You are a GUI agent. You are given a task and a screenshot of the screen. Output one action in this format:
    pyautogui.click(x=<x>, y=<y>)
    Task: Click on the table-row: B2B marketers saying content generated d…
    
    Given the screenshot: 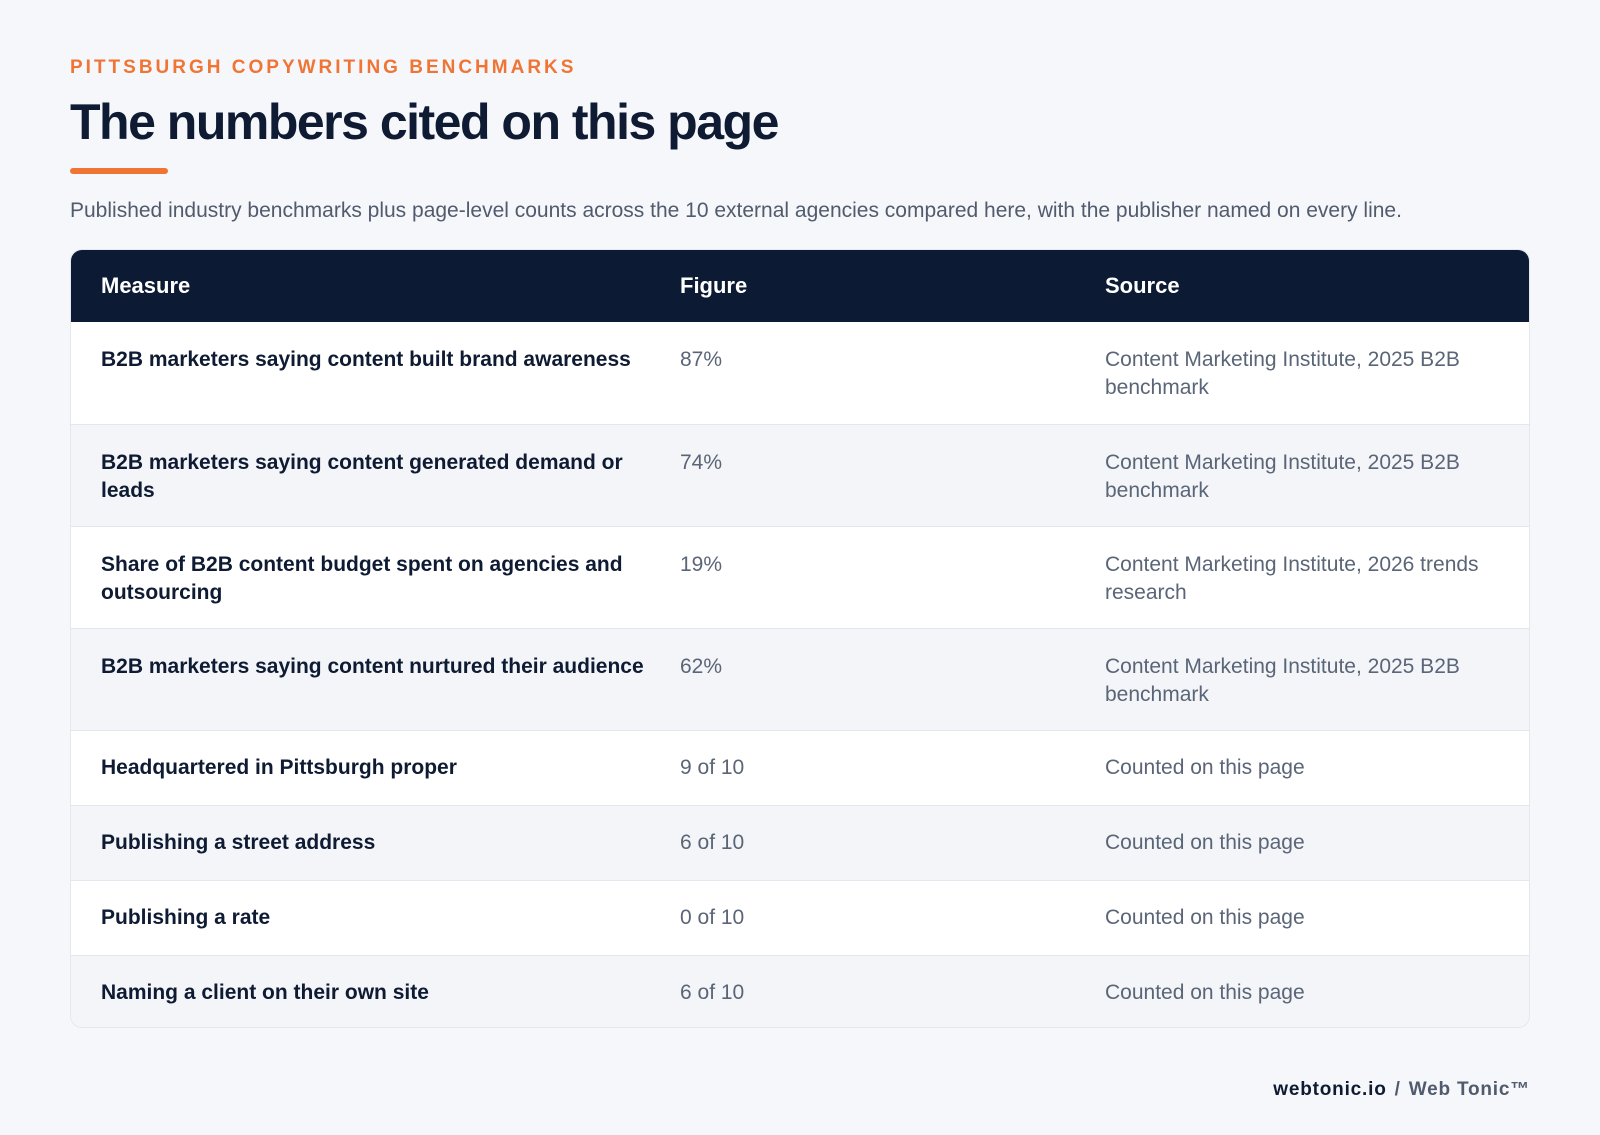 What is the action you would take?
    pyautogui.click(x=800, y=475)
    